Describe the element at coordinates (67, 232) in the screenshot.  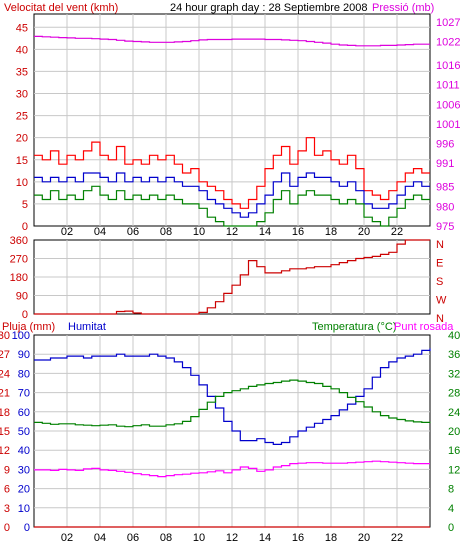
I see `time-tick-top-02: 02` at that location.